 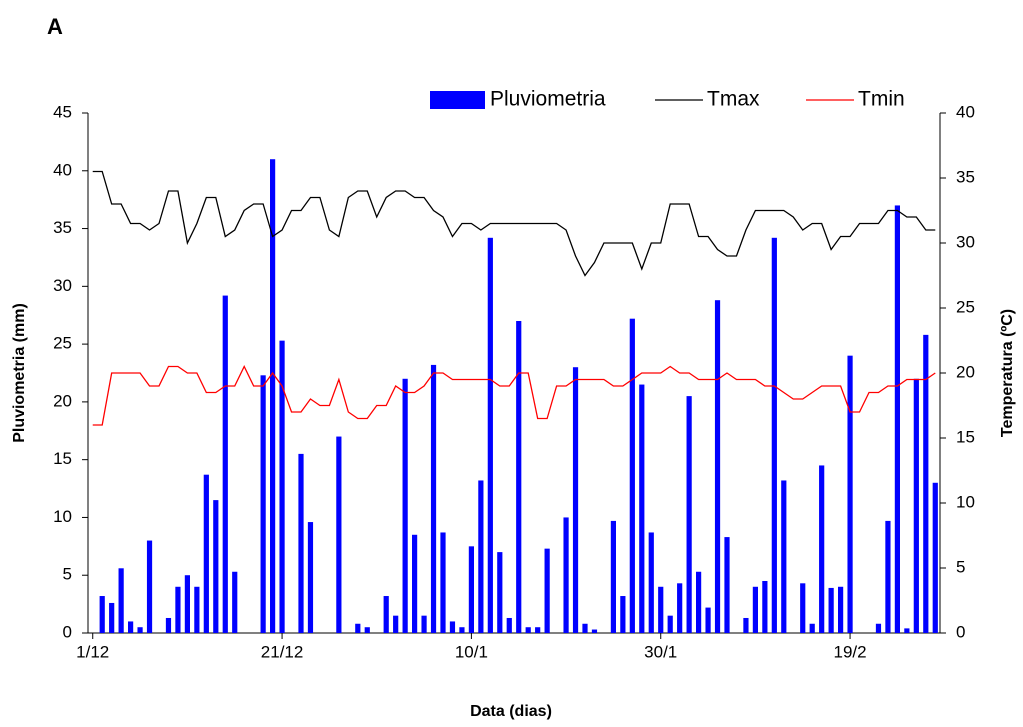 I want to click on y-tick-label: 20, so click(x=62, y=400).